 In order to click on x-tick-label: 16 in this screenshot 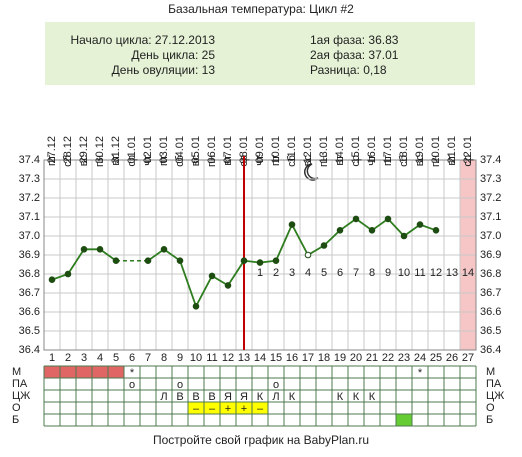, I will do `click(292, 358)`.